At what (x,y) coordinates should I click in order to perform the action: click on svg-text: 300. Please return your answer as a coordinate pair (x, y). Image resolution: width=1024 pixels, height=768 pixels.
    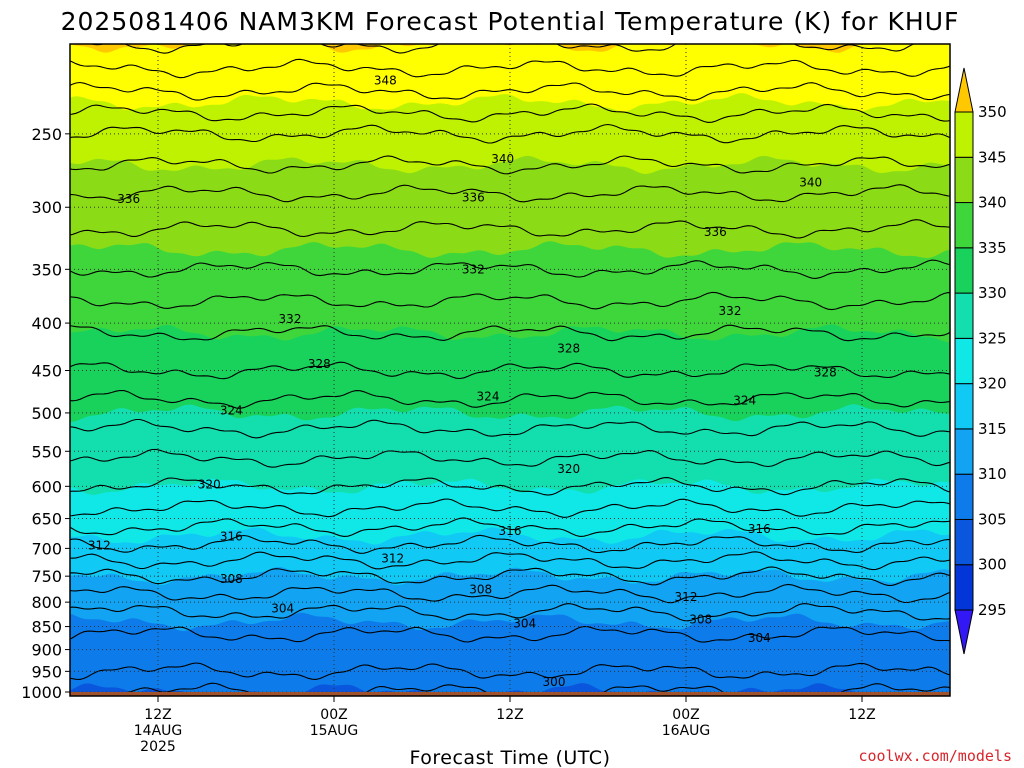
    Looking at the image, I should click on (554, 682).